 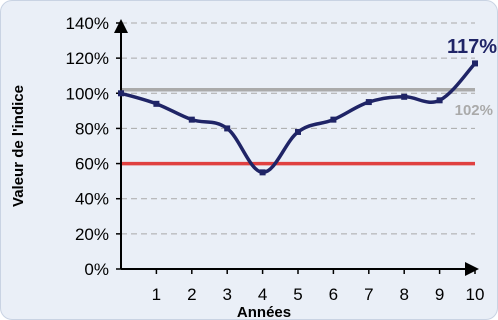 What do you see at coordinates (474, 110) in the screenshot?
I see `reference-line-label: 102%` at bounding box center [474, 110].